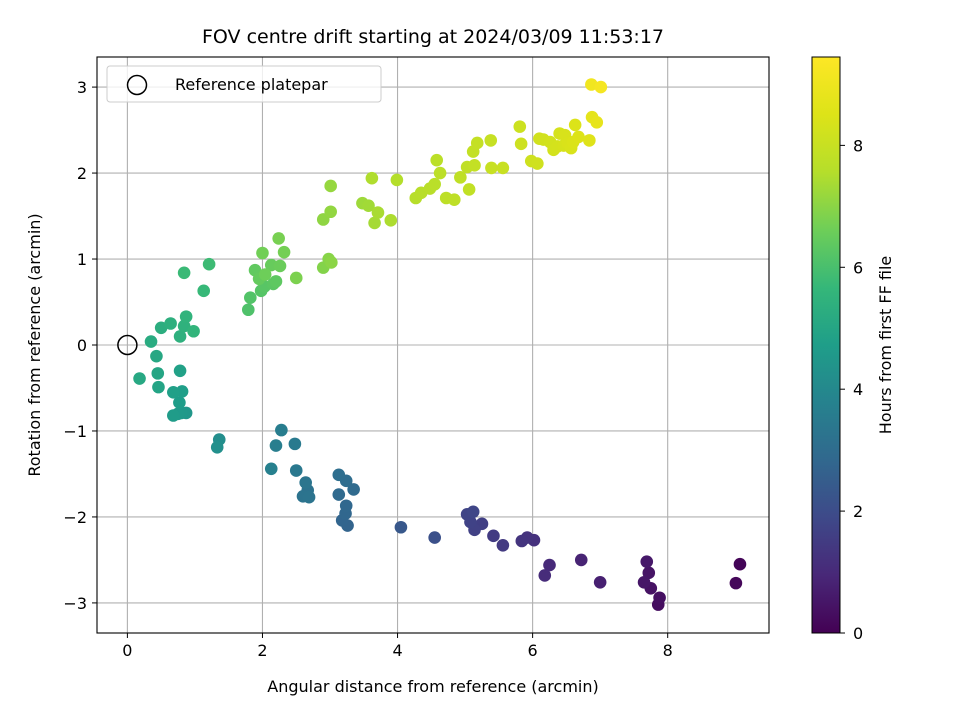  What do you see at coordinates (82, 259) in the screenshot?
I see `y-tick-label: 1` at bounding box center [82, 259].